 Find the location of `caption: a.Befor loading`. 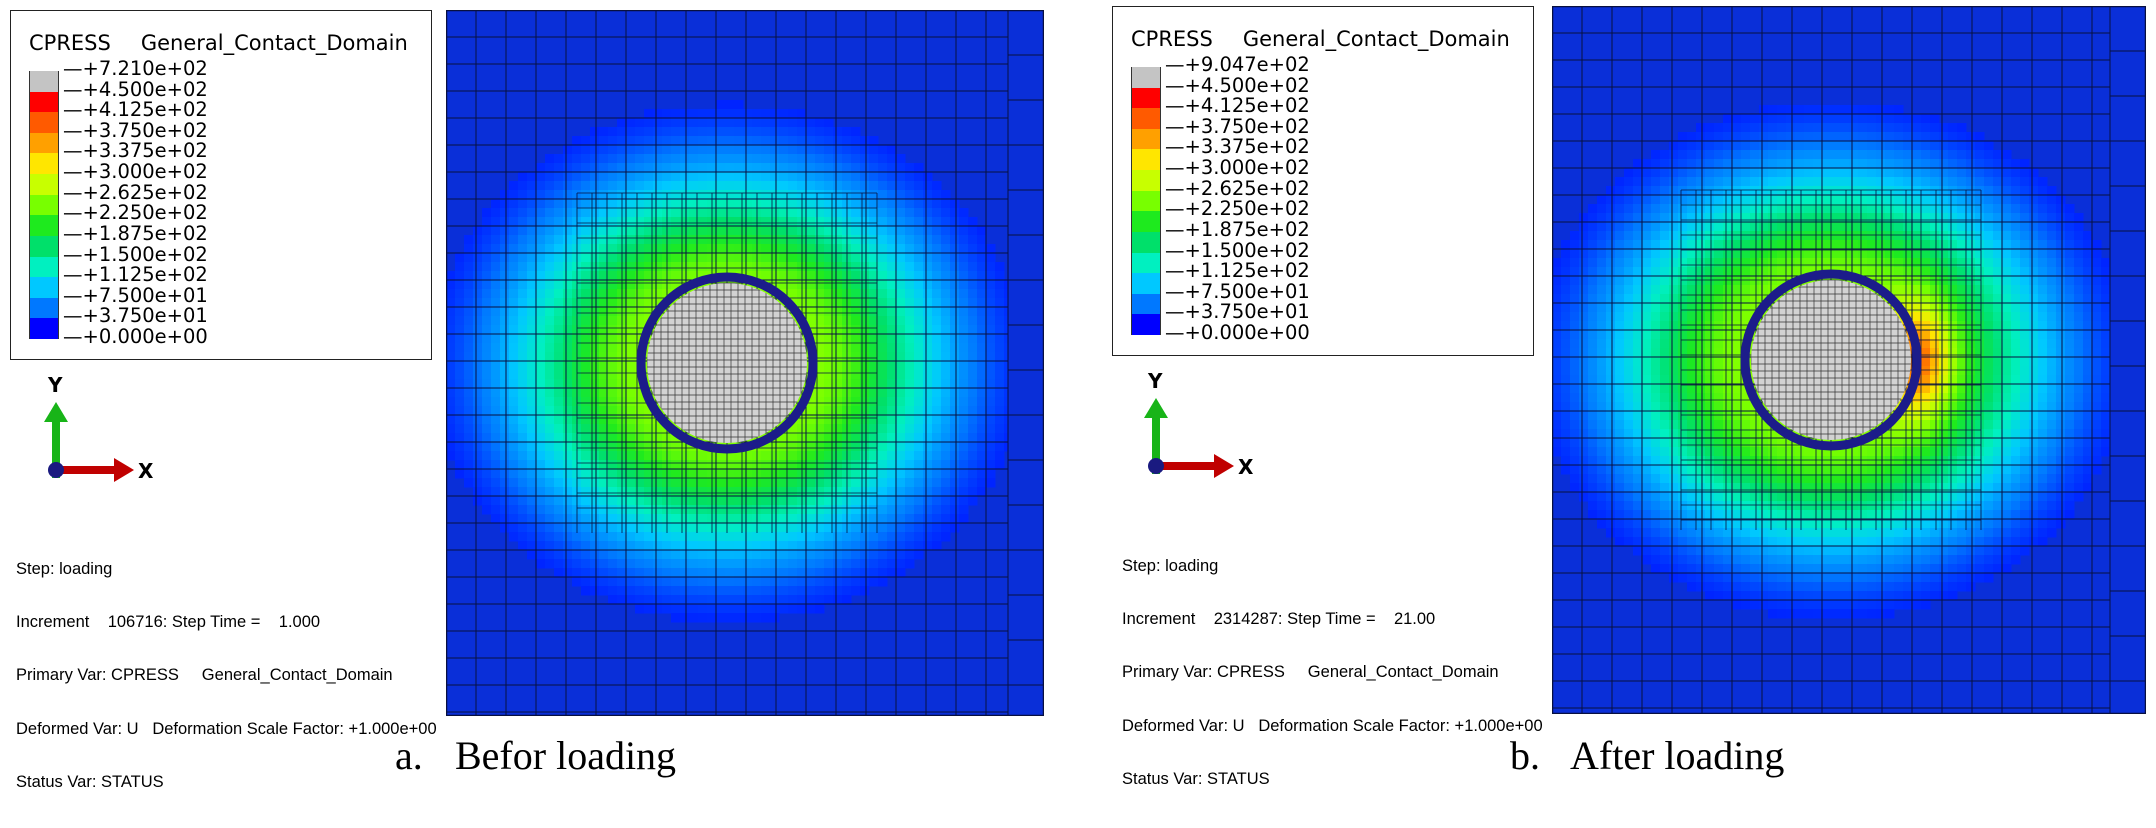

caption: a.Befor loading is located at coordinates (535, 755).